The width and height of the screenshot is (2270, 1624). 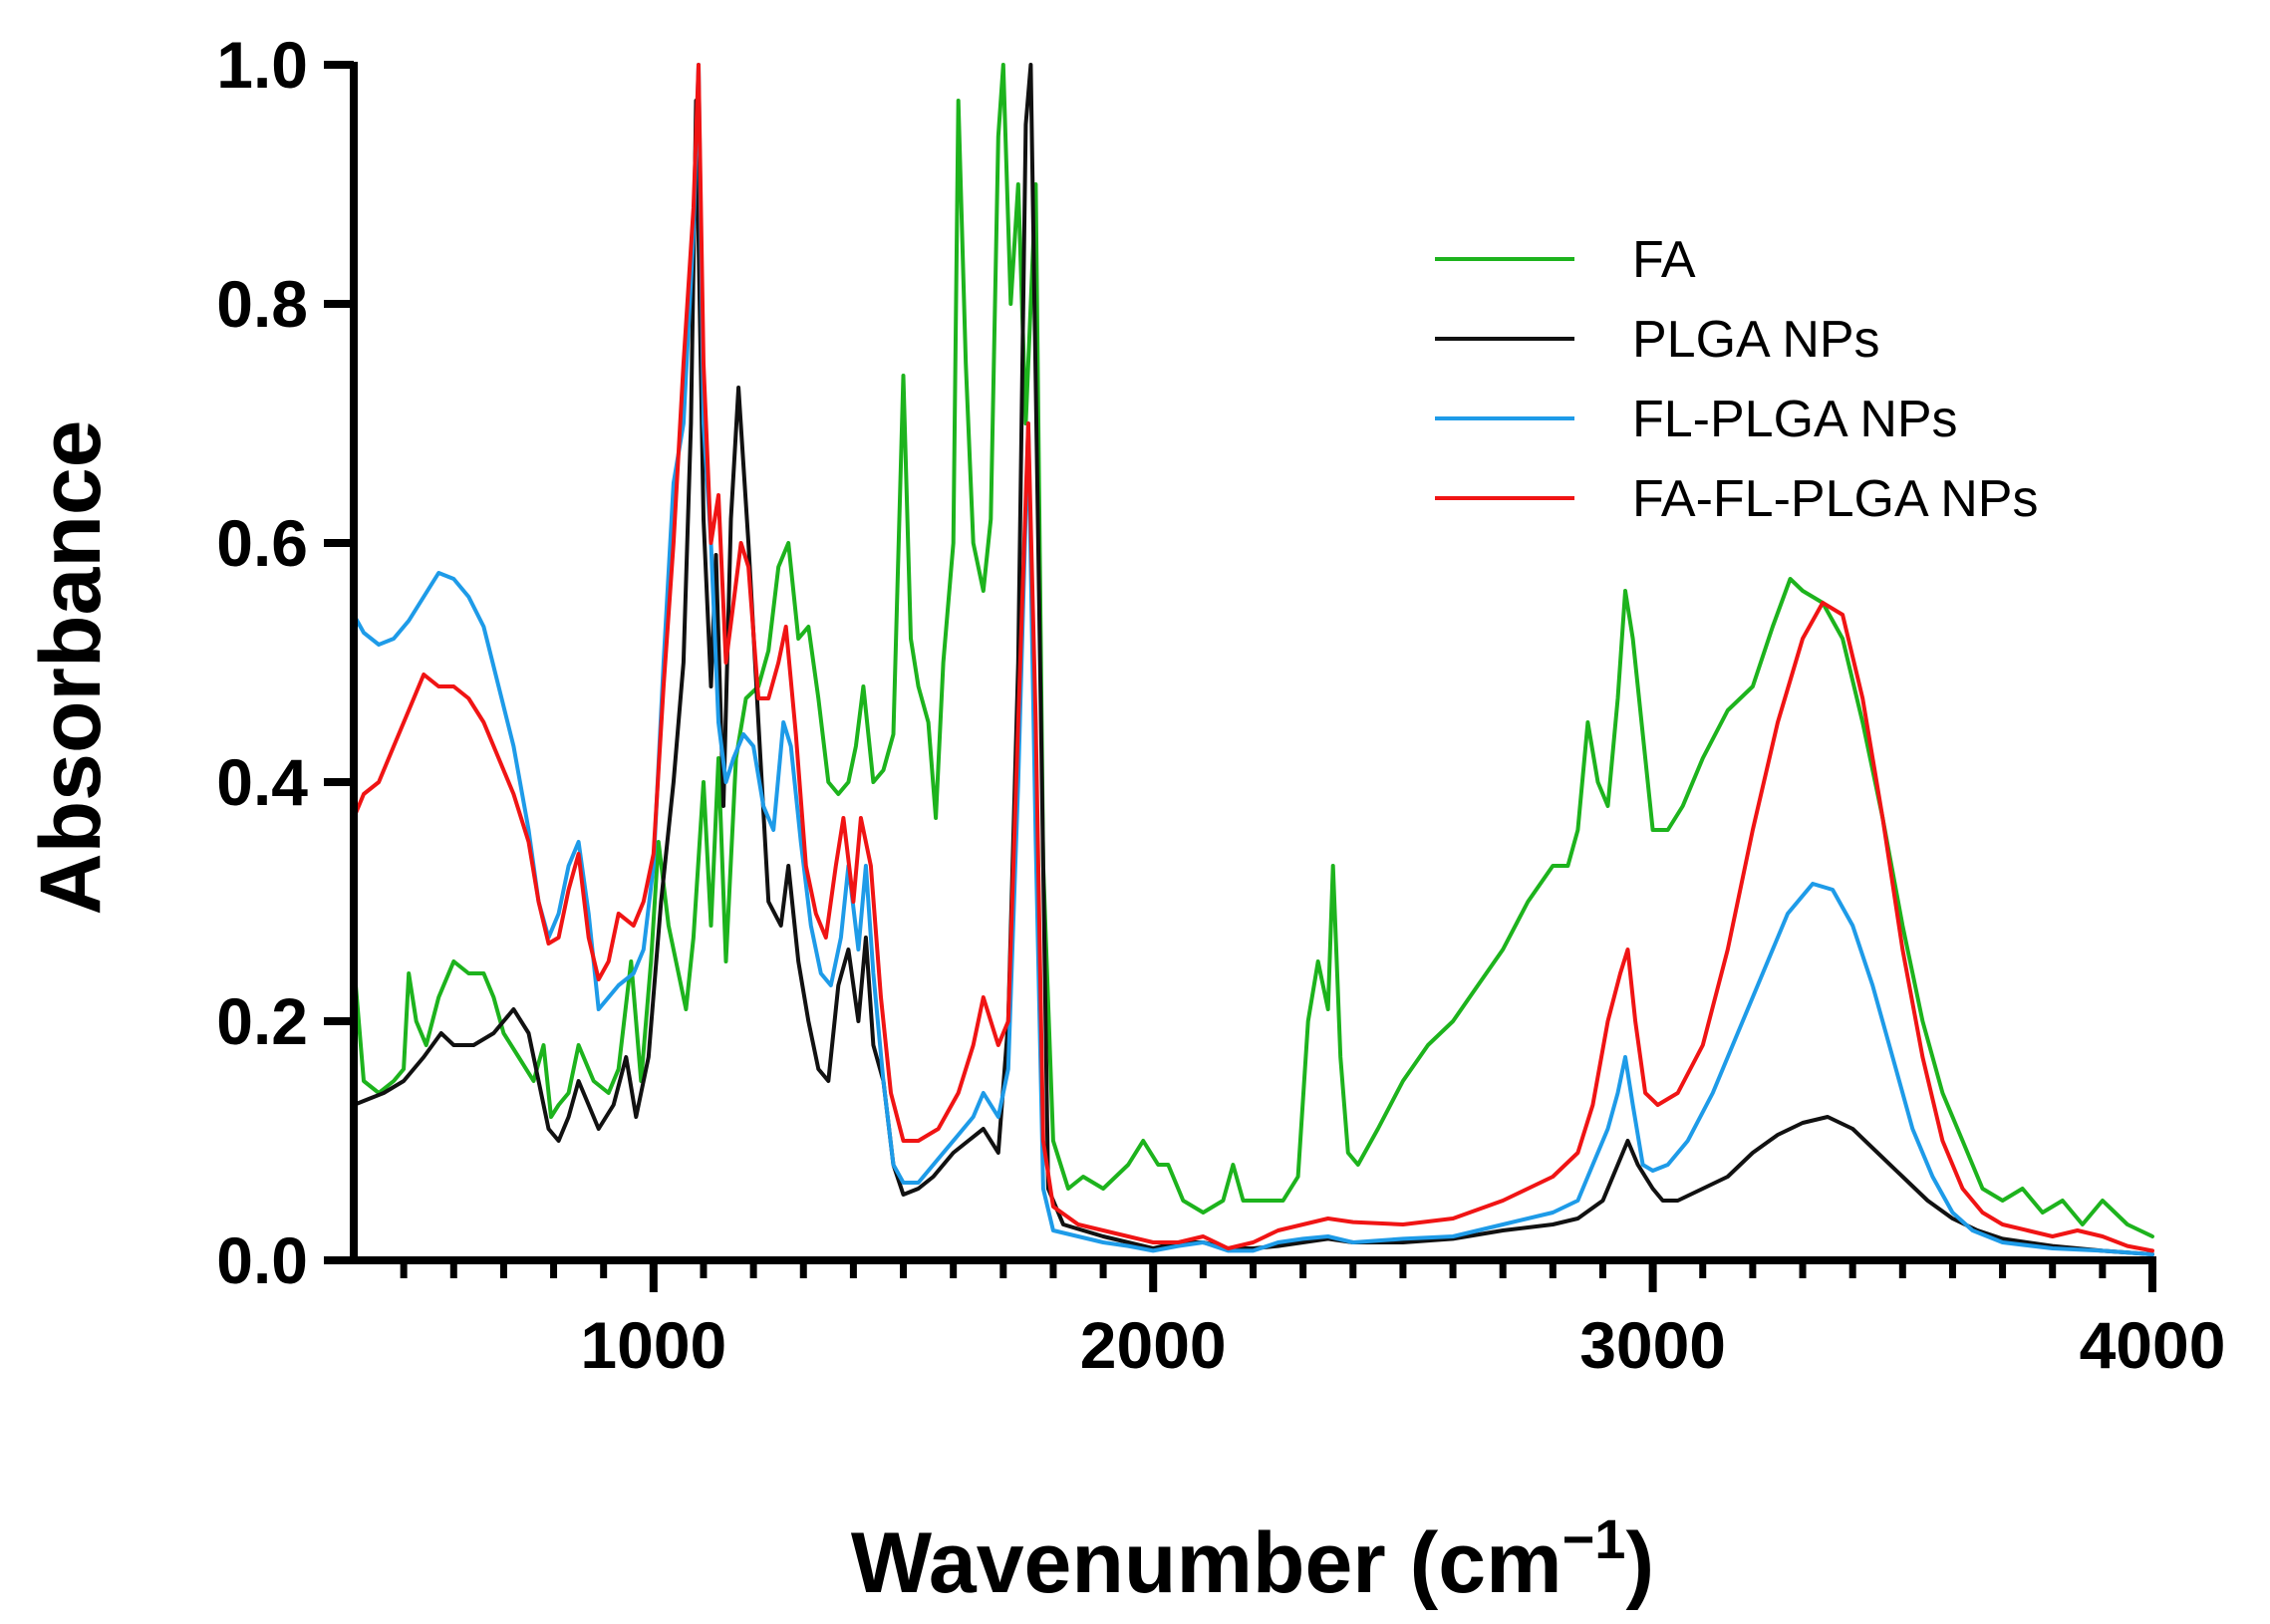 I want to click on x-axis-title-superscript: −1, so click(x=1594, y=1539).